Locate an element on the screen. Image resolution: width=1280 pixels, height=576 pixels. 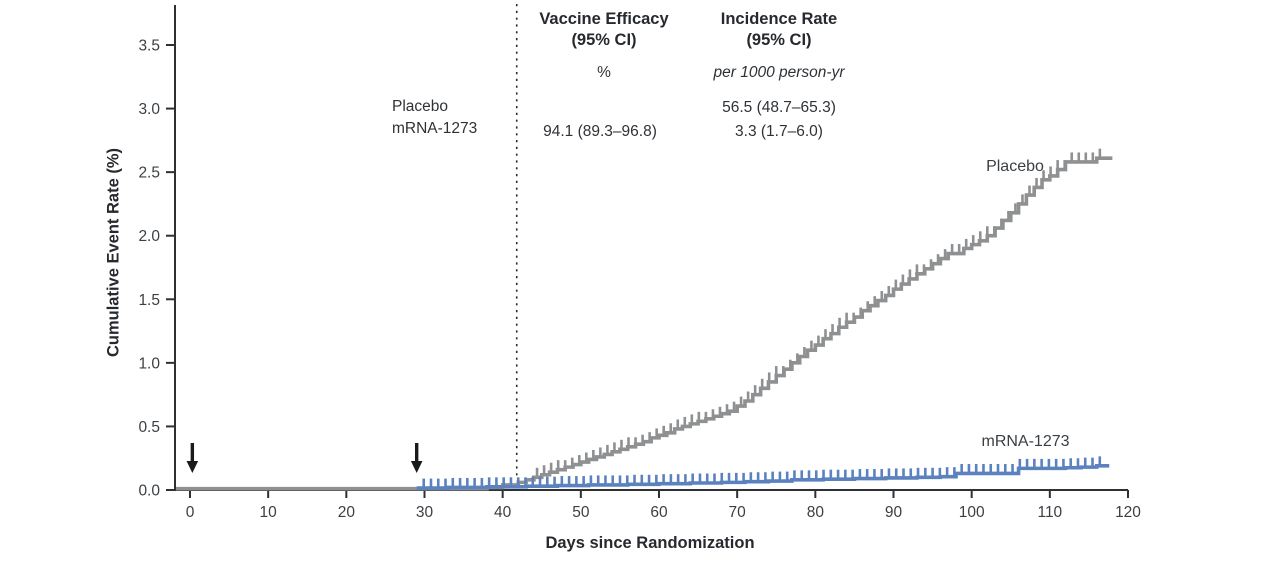
y-tick-label: 0.0 is located at coordinates (149, 491).